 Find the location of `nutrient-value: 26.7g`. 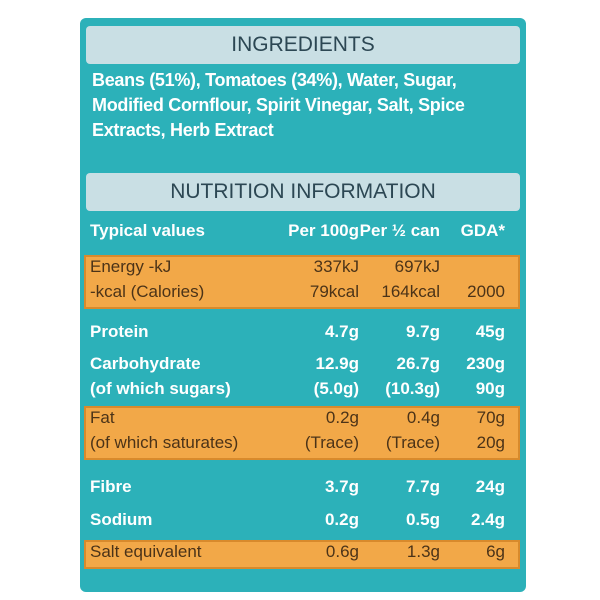

nutrient-value: 26.7g is located at coordinates (418, 363).